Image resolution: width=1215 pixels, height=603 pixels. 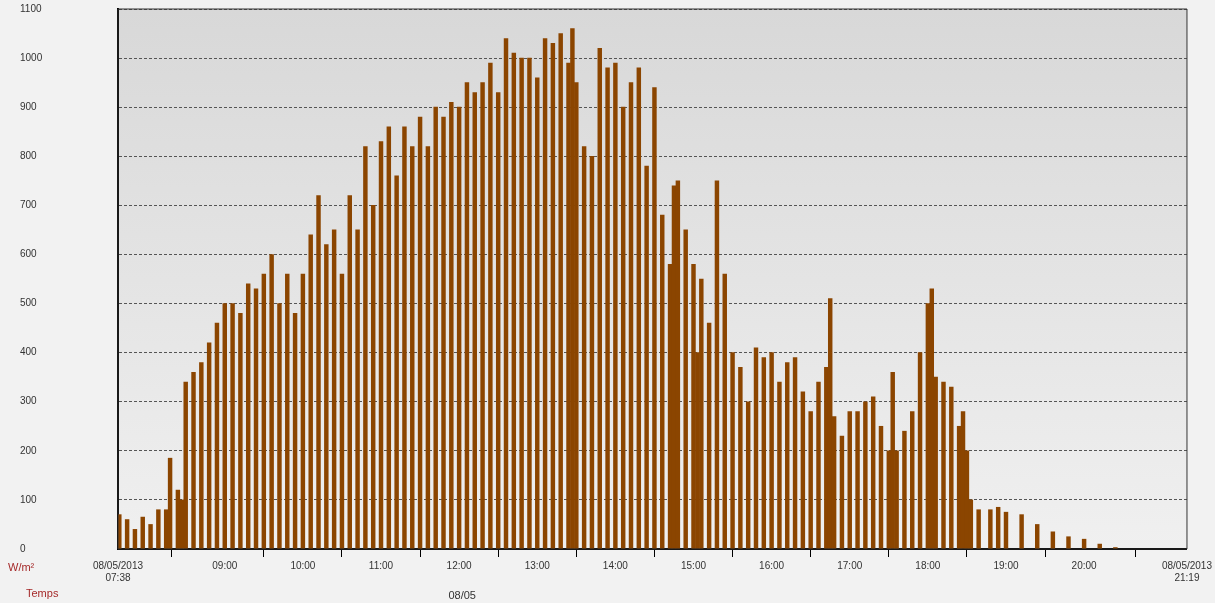 I want to click on y-tick-label: 300, so click(x=29, y=401).